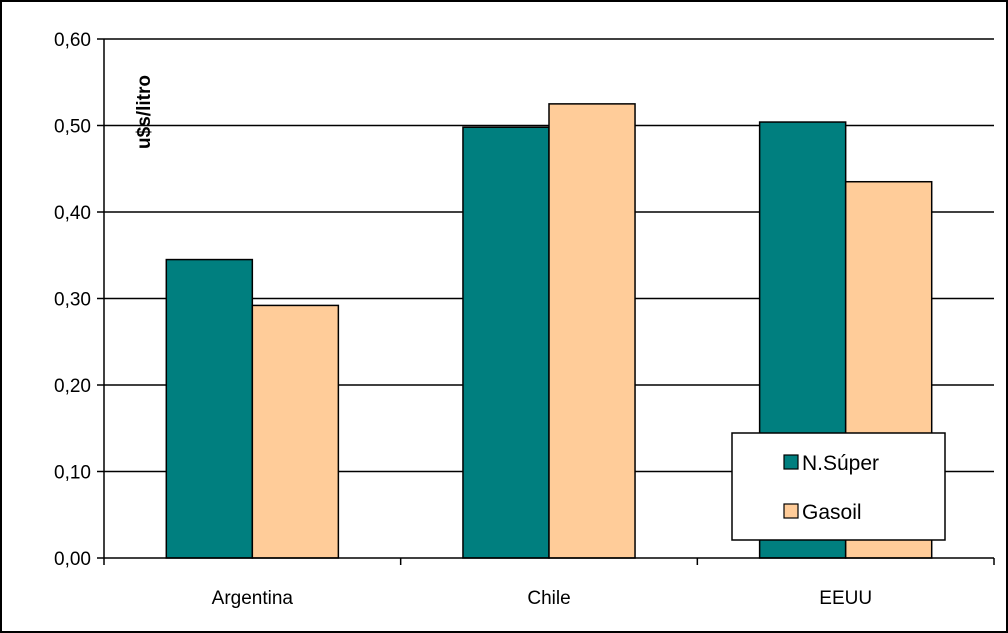 Image resolution: width=1008 pixels, height=633 pixels. What do you see at coordinates (838, 486) in the screenshot?
I see `legend: N.Súper Gasoil` at bounding box center [838, 486].